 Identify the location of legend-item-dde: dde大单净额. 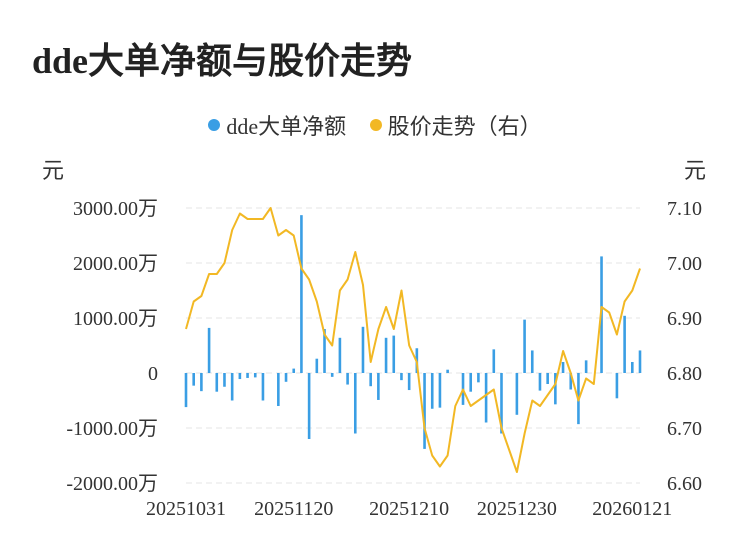
(277, 125).